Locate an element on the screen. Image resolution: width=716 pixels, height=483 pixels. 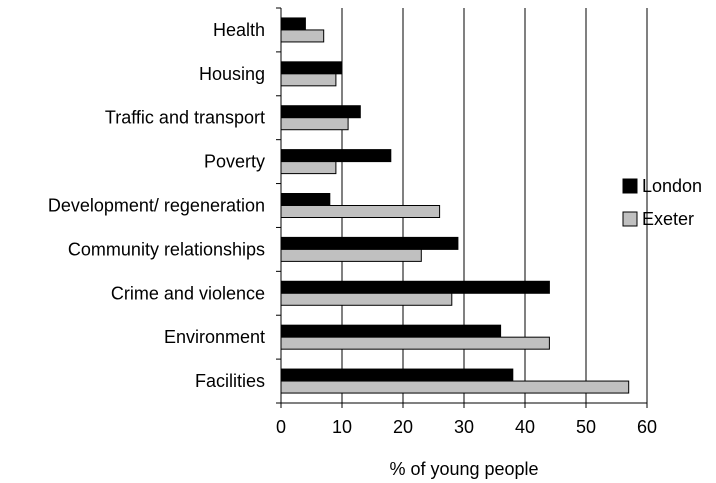
category-label-health: Health is located at coordinates (239, 30).